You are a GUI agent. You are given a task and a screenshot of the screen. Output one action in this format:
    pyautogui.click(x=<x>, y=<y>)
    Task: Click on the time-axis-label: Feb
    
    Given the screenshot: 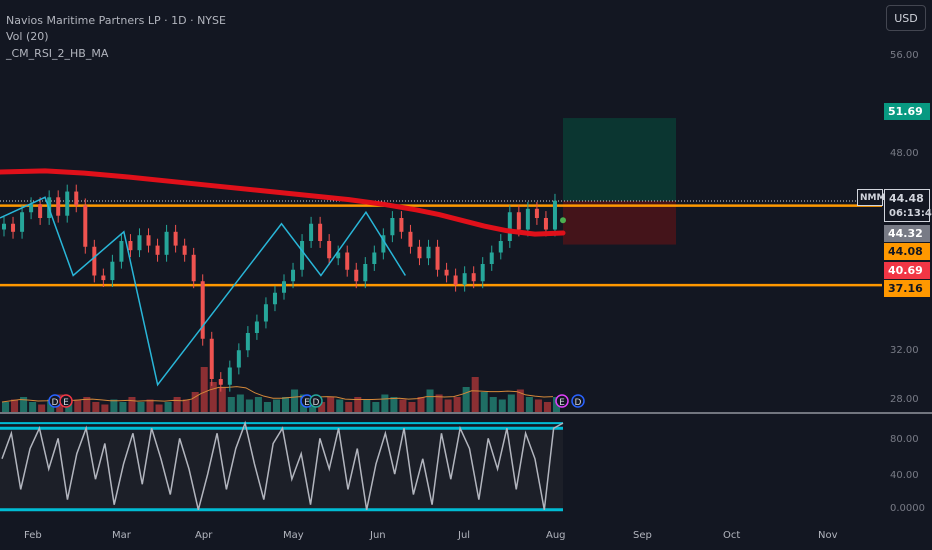 What is the action you would take?
    pyautogui.click(x=33, y=535)
    